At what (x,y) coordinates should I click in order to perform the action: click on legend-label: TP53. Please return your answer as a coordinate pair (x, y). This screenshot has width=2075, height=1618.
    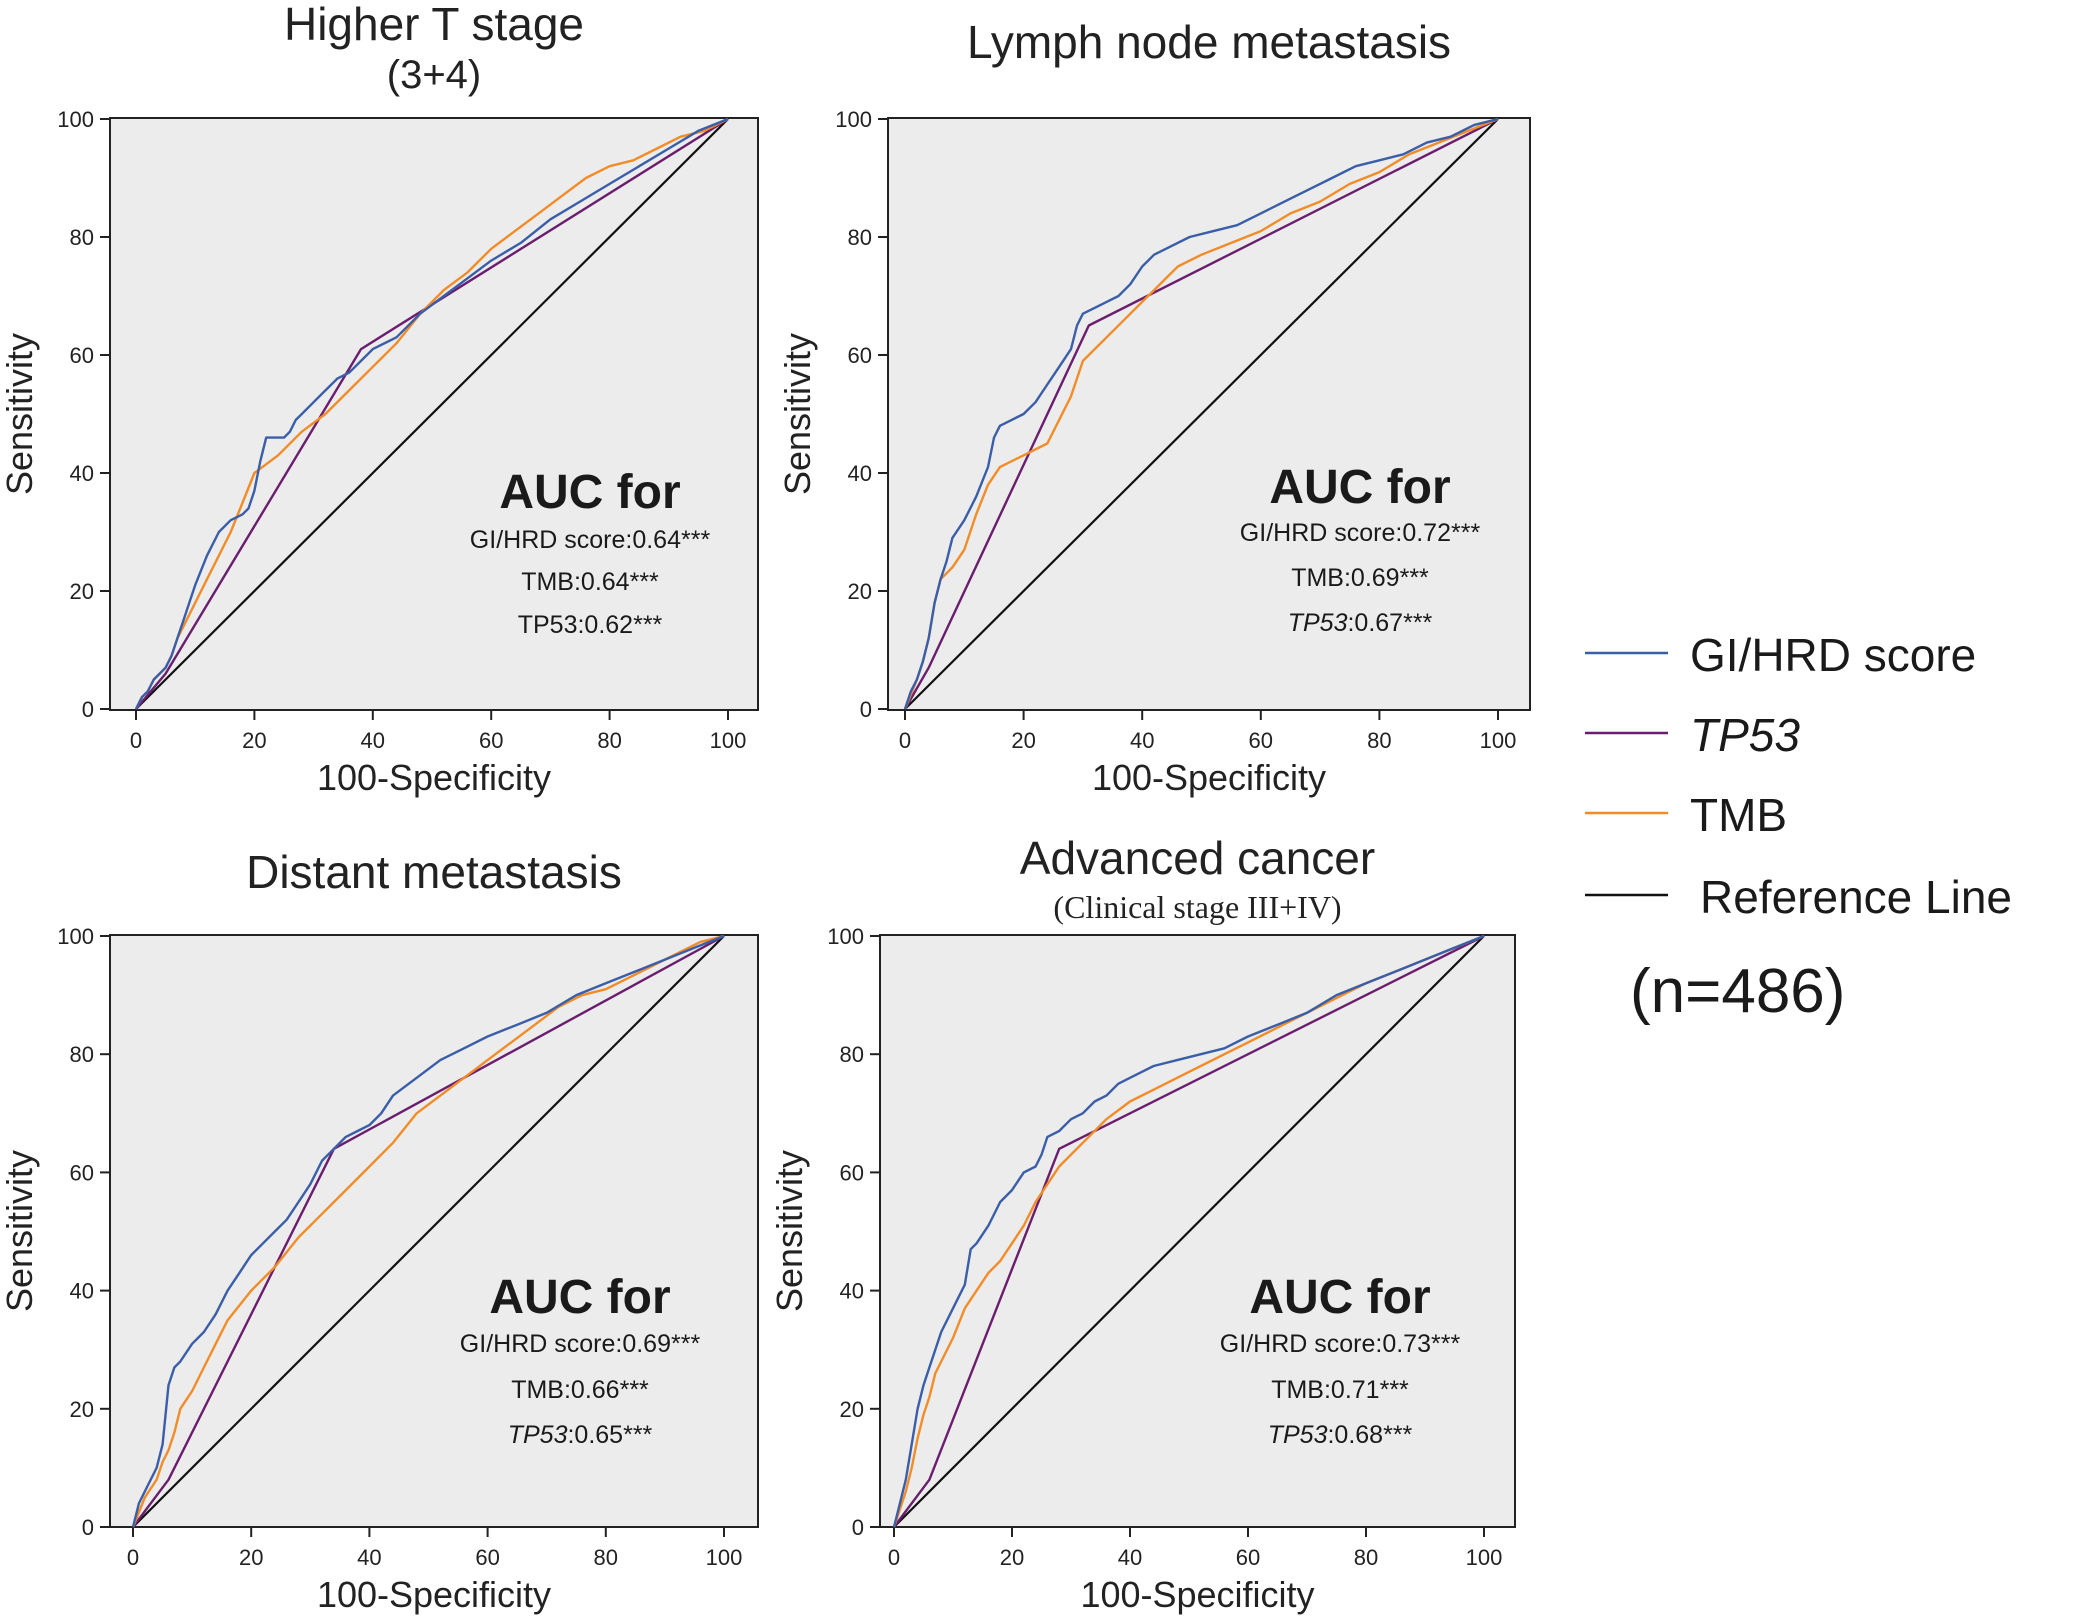
    Looking at the image, I should click on (1745, 735).